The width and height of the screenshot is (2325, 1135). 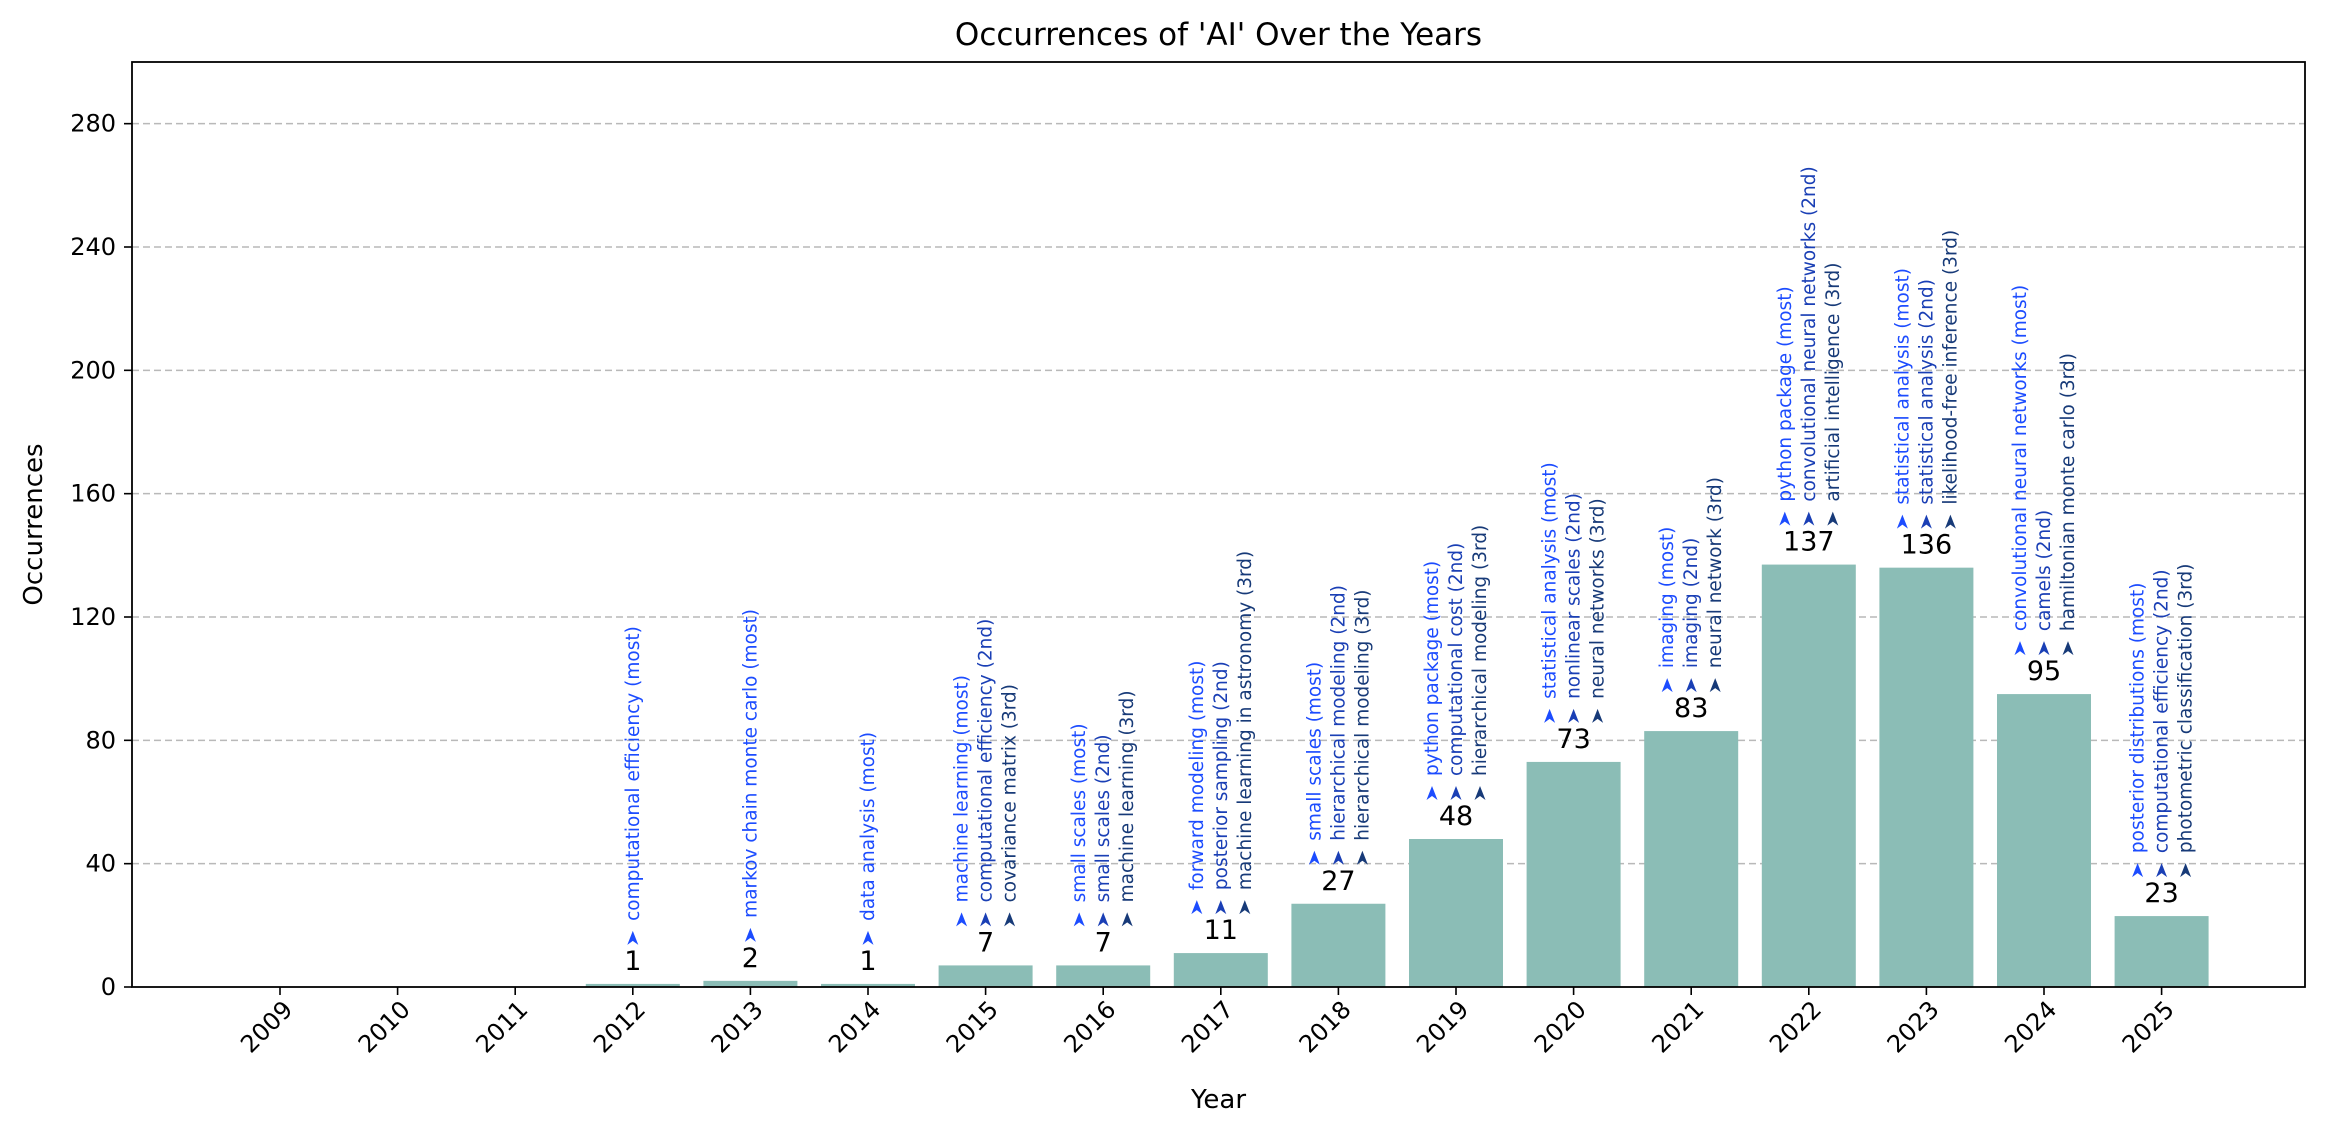 I want to click on keyword-annotation: small scales (most), so click(x=1079, y=825).